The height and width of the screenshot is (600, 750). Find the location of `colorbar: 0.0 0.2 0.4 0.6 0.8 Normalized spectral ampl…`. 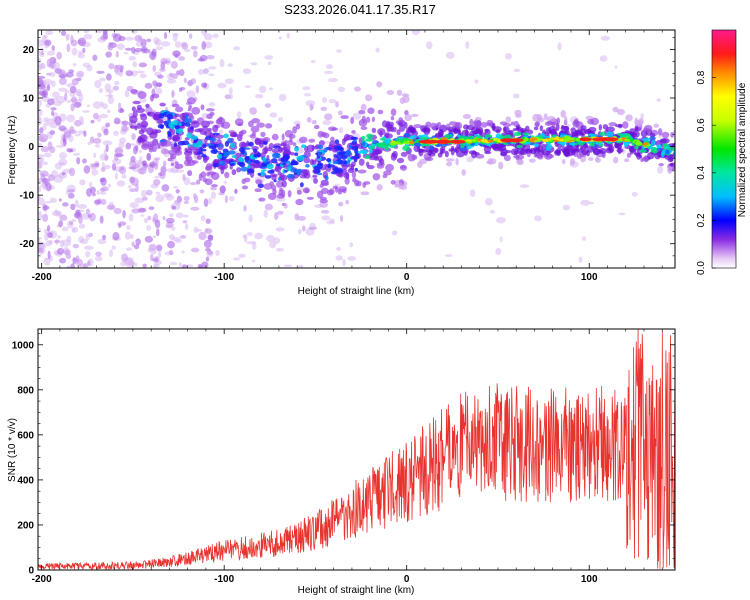

colorbar: 0.0 0.2 0.4 0.6 0.8 Normalized spectral ampl… is located at coordinates (722, 152).